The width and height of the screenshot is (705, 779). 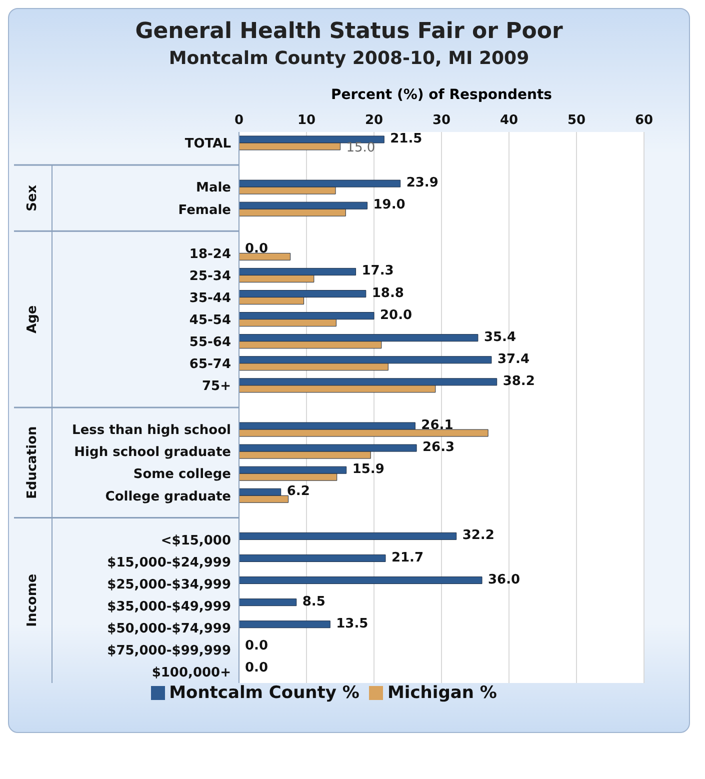 I want to click on y-tick-label: 75+, so click(x=216, y=386).